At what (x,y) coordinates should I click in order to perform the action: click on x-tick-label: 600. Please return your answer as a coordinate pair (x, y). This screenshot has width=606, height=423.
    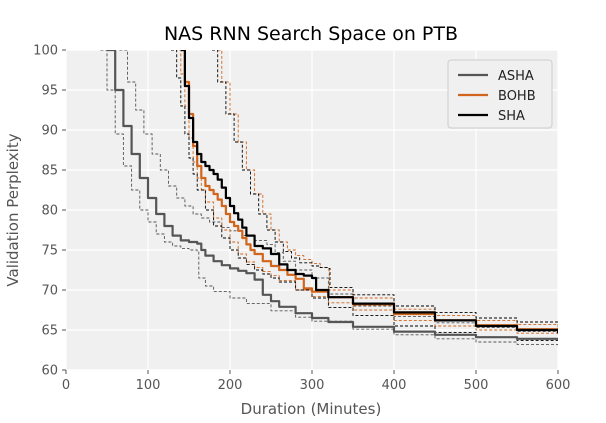
    Looking at the image, I should click on (558, 385).